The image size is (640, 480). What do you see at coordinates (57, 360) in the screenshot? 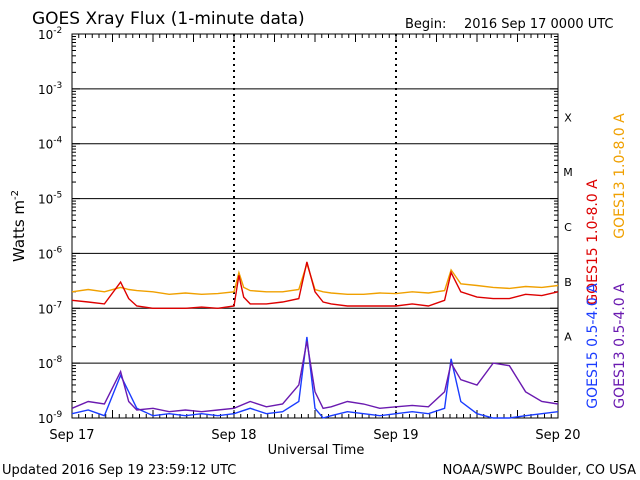
I see `y-tick-exponent: -8` at bounding box center [57, 360].